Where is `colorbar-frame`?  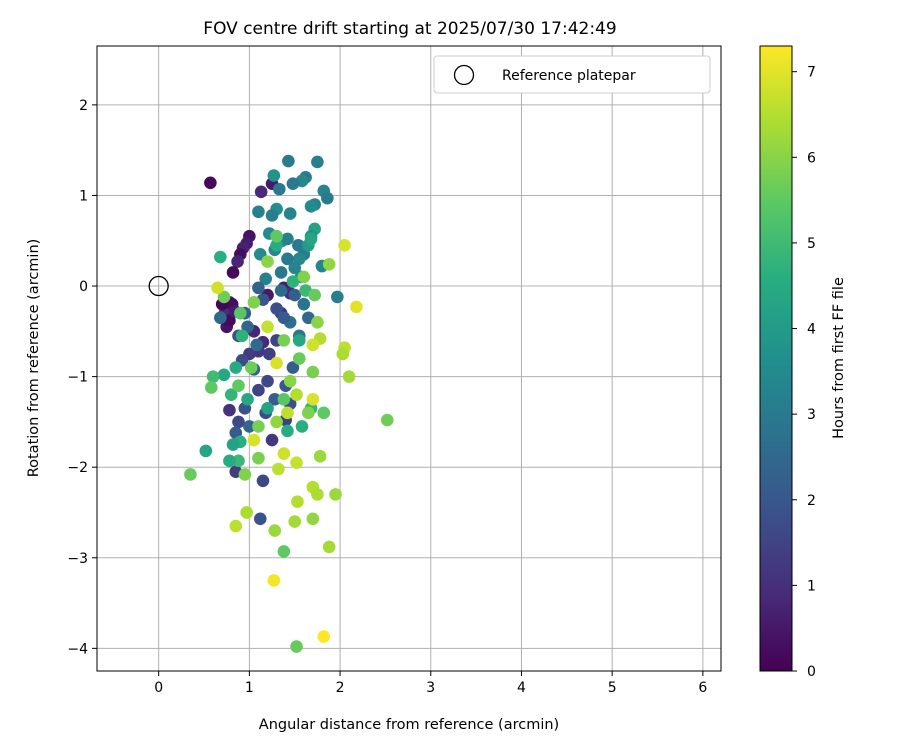
colorbar-frame is located at coordinates (776, 358).